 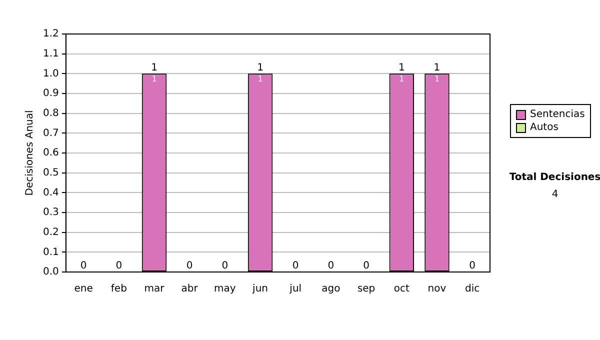 What do you see at coordinates (30, 153) in the screenshot?
I see `y-axis-title: Decisiones Anual` at bounding box center [30, 153].